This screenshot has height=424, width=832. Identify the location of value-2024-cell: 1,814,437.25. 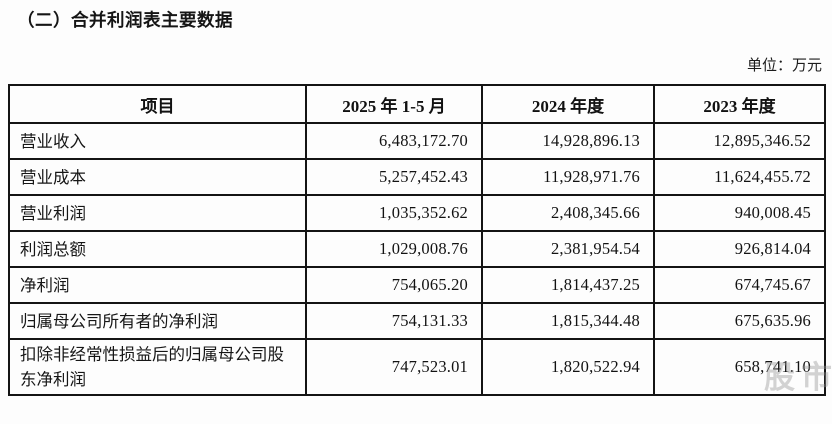
(568, 285).